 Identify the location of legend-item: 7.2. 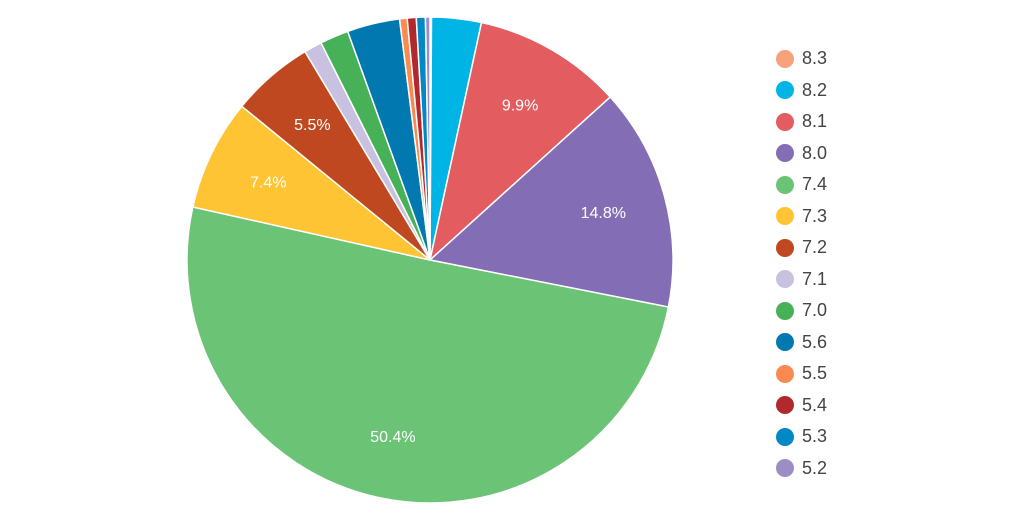
(801, 248).